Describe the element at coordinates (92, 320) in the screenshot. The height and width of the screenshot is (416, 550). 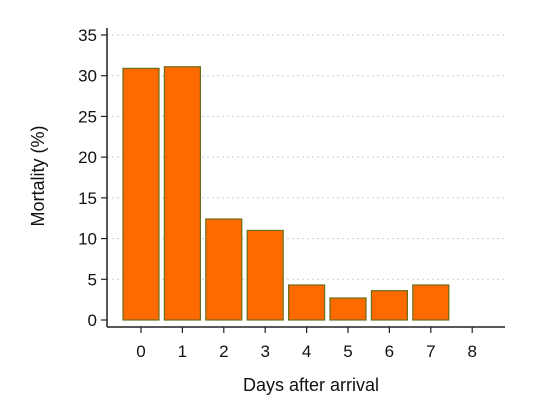
I see `y-tick-label: 0` at that location.